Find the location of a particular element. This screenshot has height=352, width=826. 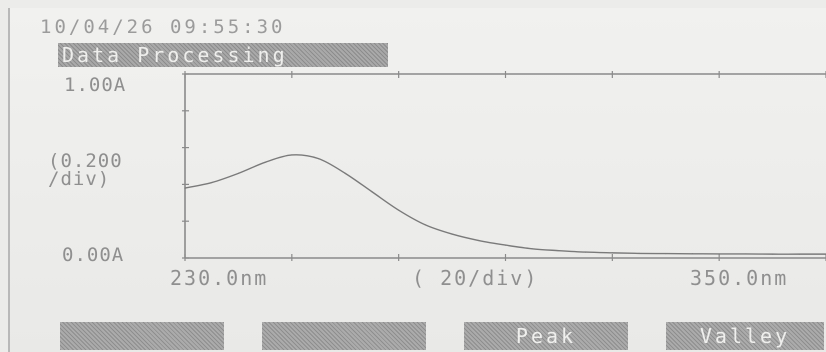

timestamp: 10/04/26 09:55:30 is located at coordinates (163, 27).